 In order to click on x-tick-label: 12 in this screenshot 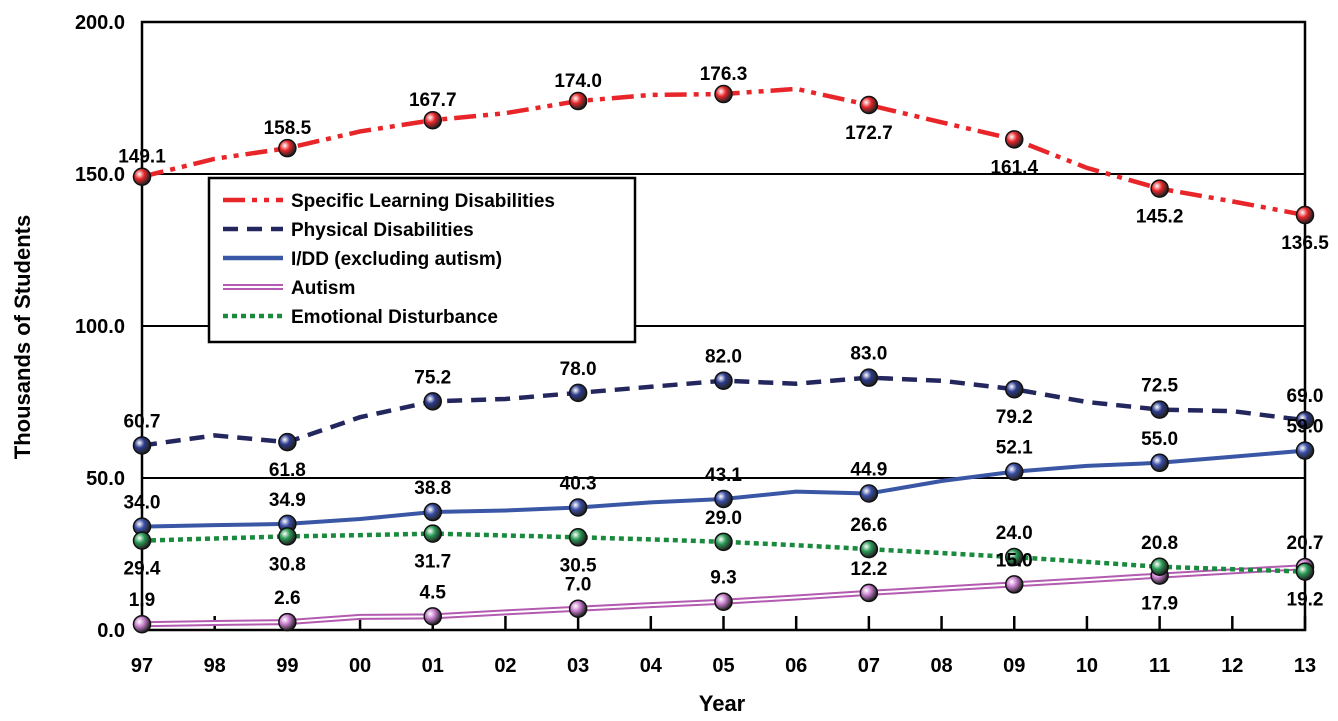, I will do `click(1232, 666)`.